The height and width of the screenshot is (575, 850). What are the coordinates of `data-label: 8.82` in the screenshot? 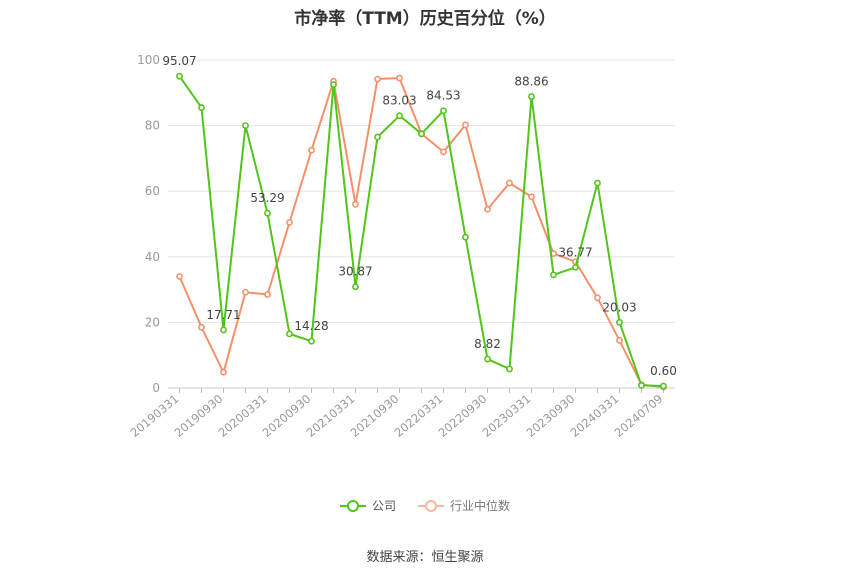 It's located at (487, 344).